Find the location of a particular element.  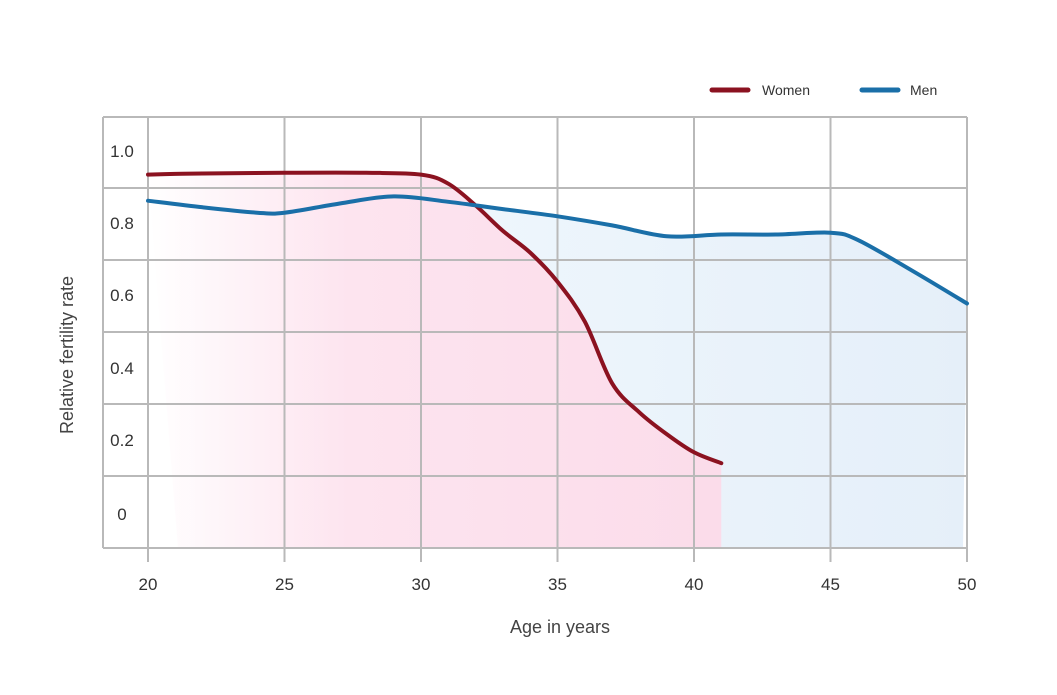

x-tick-label: 35 is located at coordinates (557, 584).